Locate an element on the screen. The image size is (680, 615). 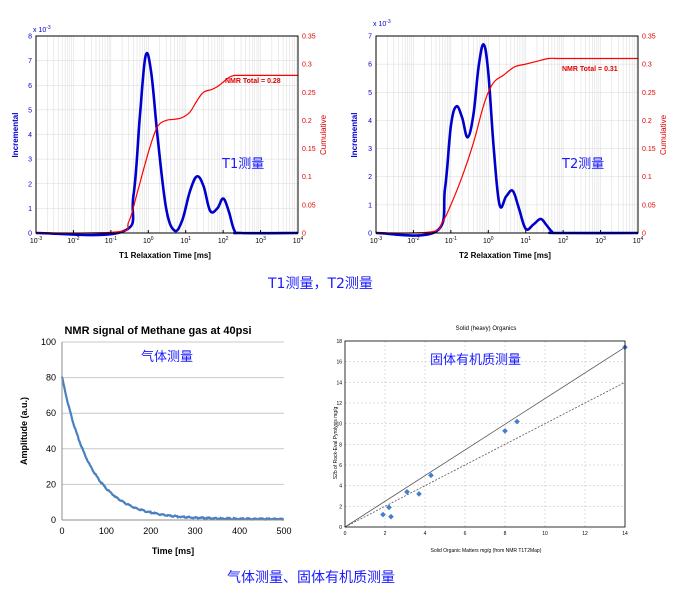
t1-x-tick-label: 10⁻¹ is located at coordinates (111, 240).